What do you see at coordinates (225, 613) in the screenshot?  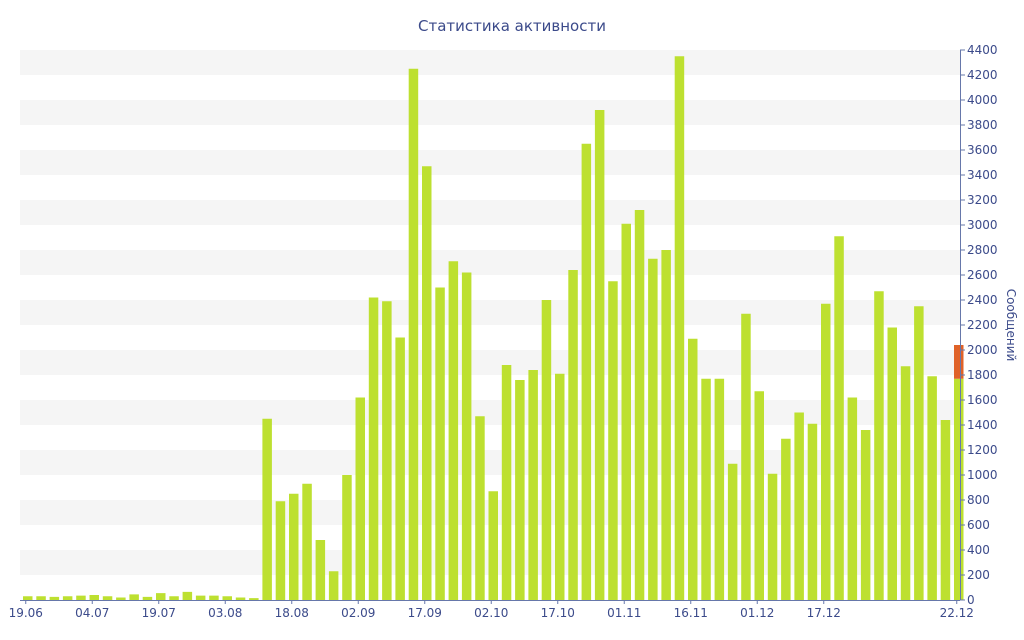 I see `x-tick-label: 03.08` at bounding box center [225, 613].